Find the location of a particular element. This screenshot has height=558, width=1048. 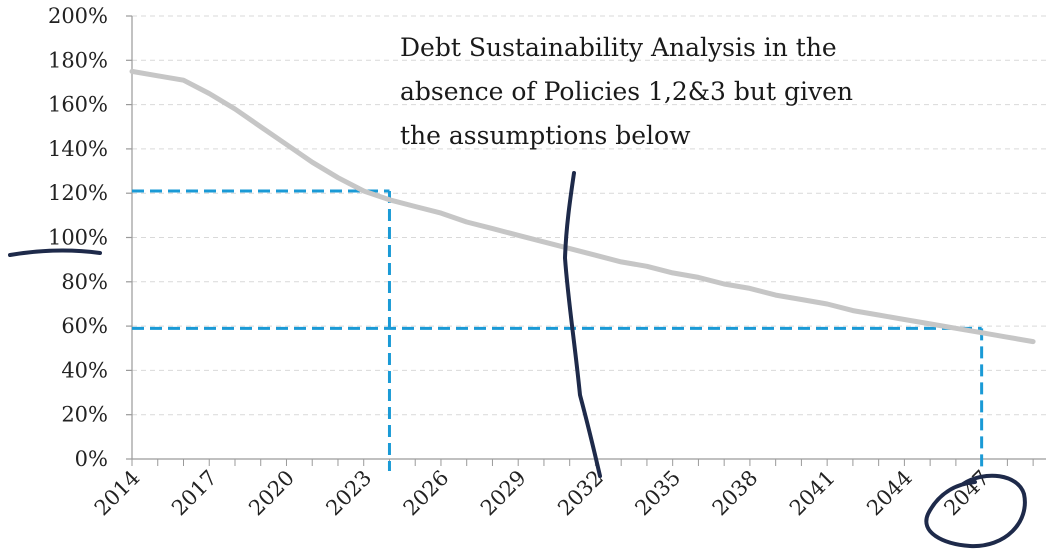

hand-drawn-circle is located at coordinates (975, 511).